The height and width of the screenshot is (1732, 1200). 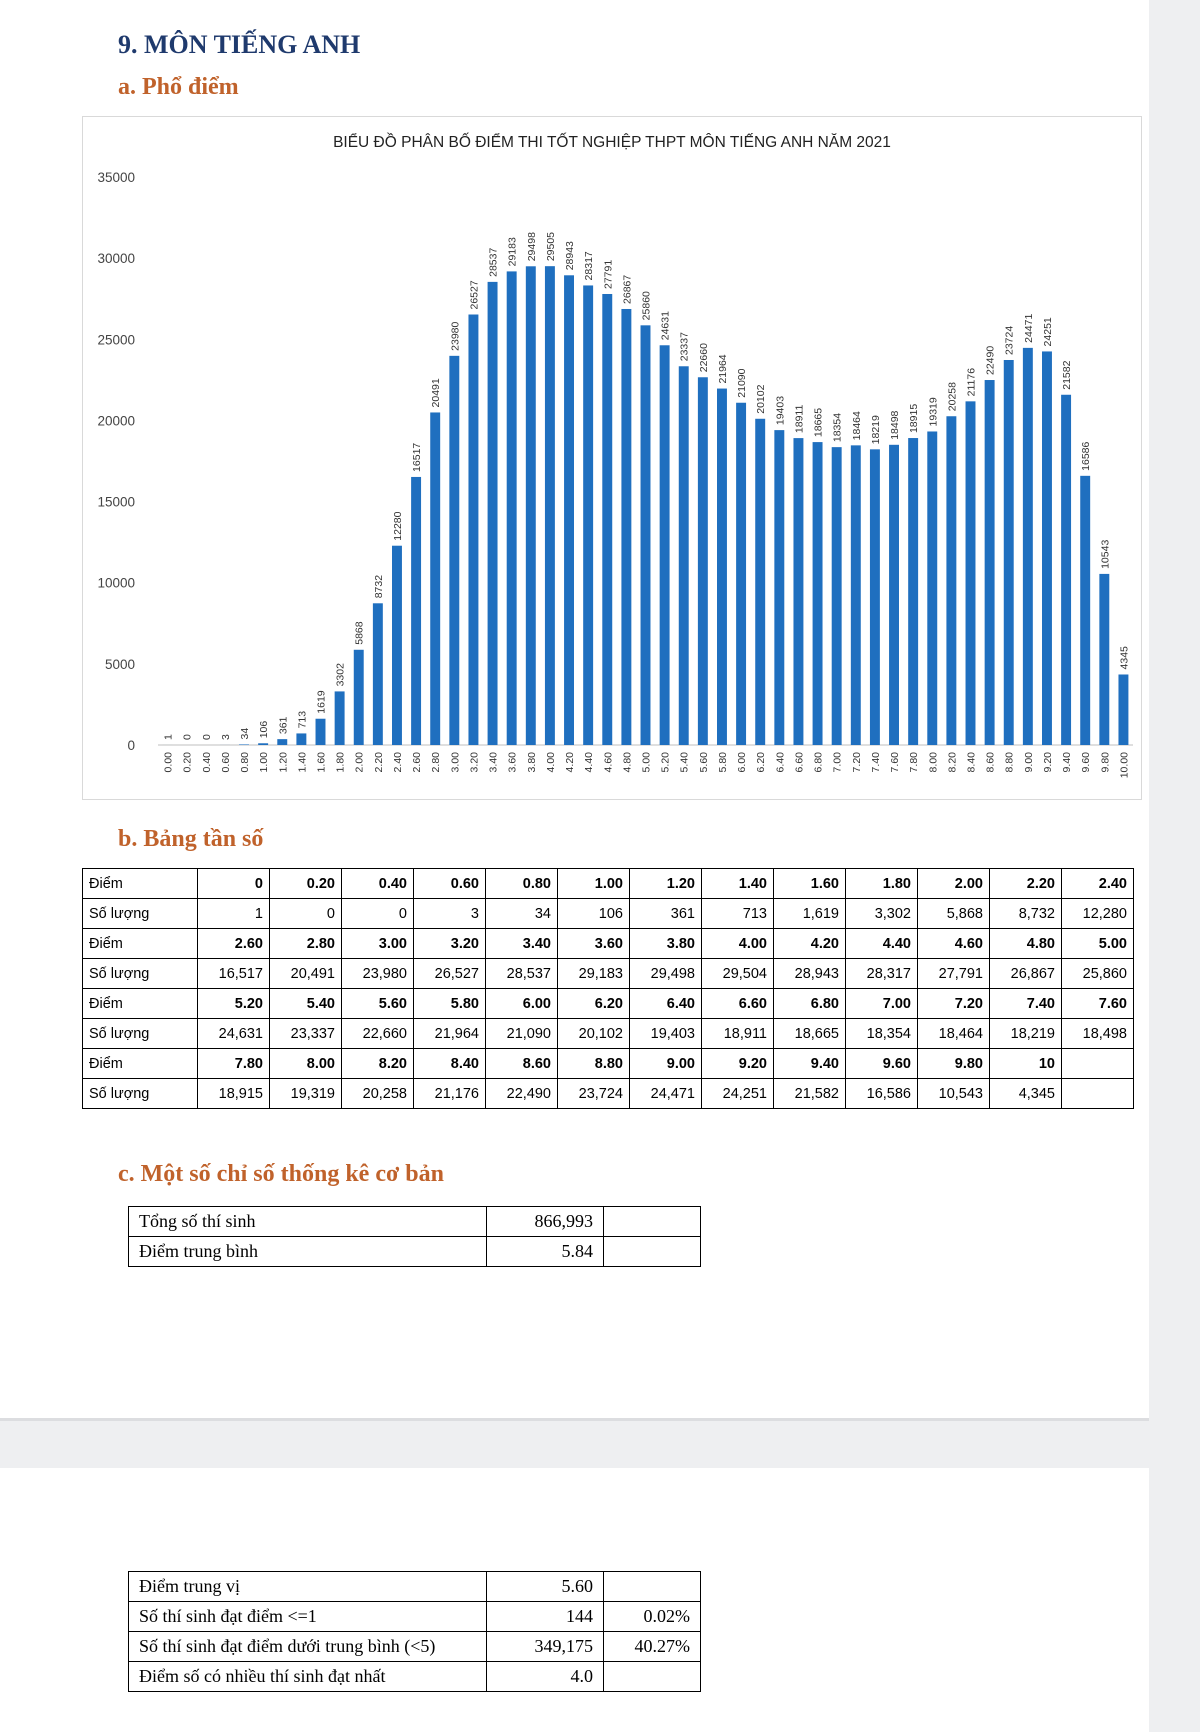 I want to click on table-cell: 18,354, so click(x=881, y=1033).